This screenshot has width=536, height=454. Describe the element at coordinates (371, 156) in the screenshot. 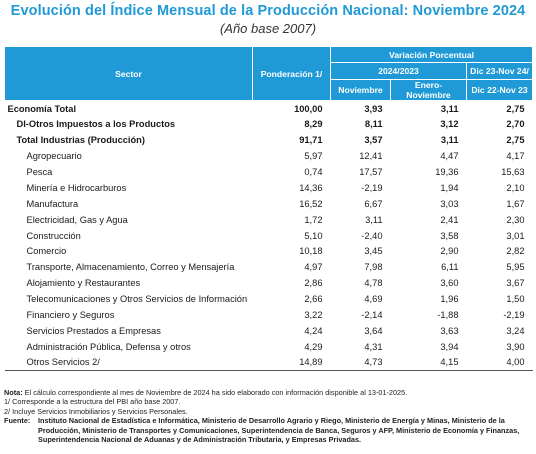

I see `noviembre-cell: 12,41` at that location.